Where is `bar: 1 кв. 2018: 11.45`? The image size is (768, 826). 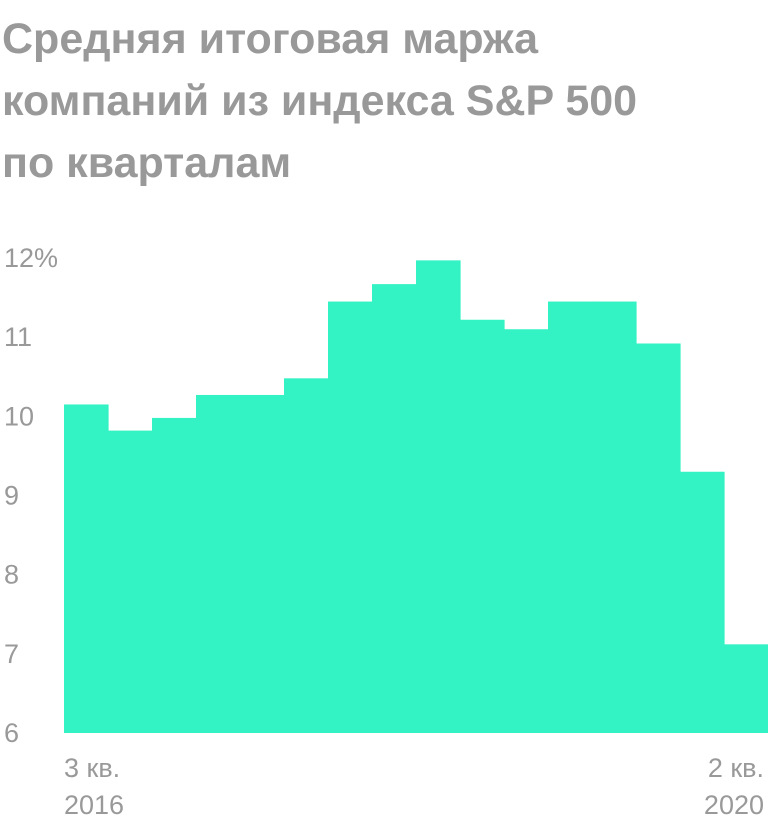
bar: 1 кв. 2018: 11.45 is located at coordinates (350, 517).